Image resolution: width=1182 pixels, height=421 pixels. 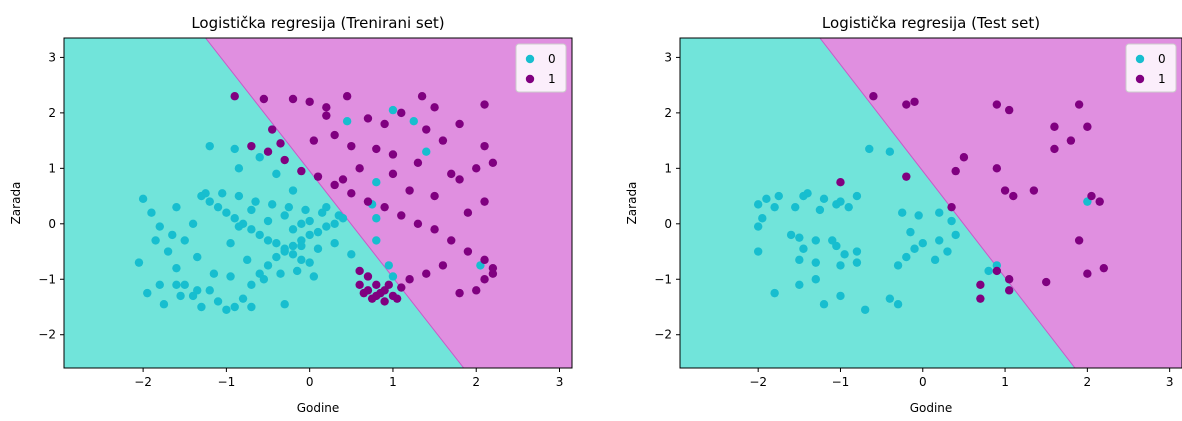 What do you see at coordinates (758, 382) in the screenshot?
I see `x-tick-label: −2` at bounding box center [758, 382].